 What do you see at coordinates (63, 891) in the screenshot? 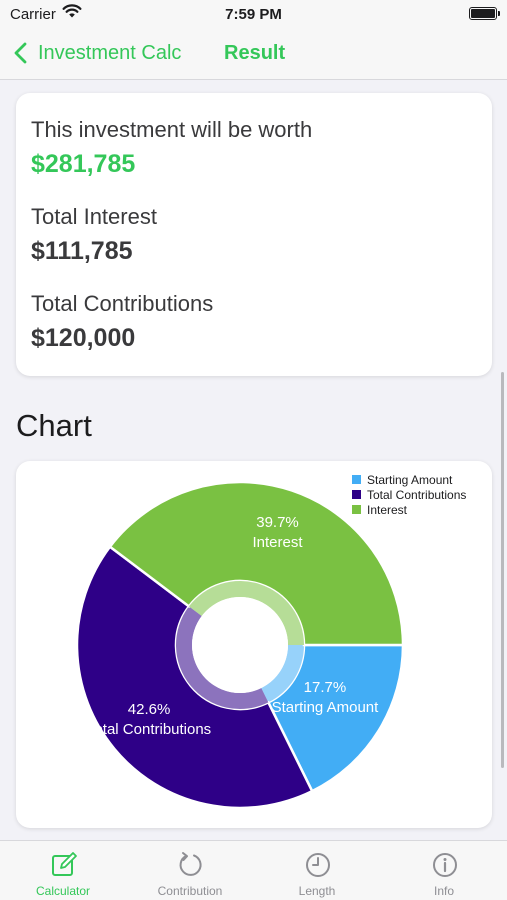
I see `tab-calculator-label: Calculator` at bounding box center [63, 891].